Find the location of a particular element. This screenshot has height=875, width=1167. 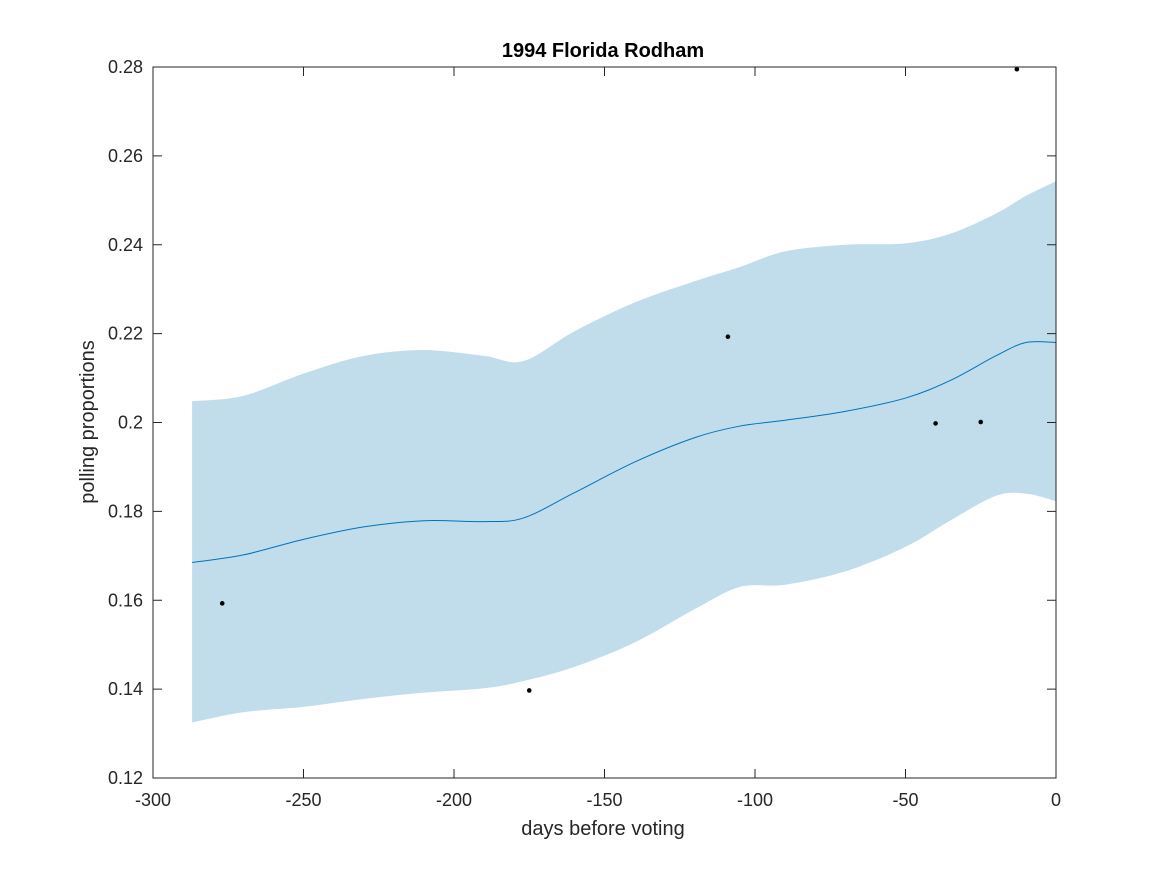

x-axis-label: days before voting is located at coordinates (602, 829).